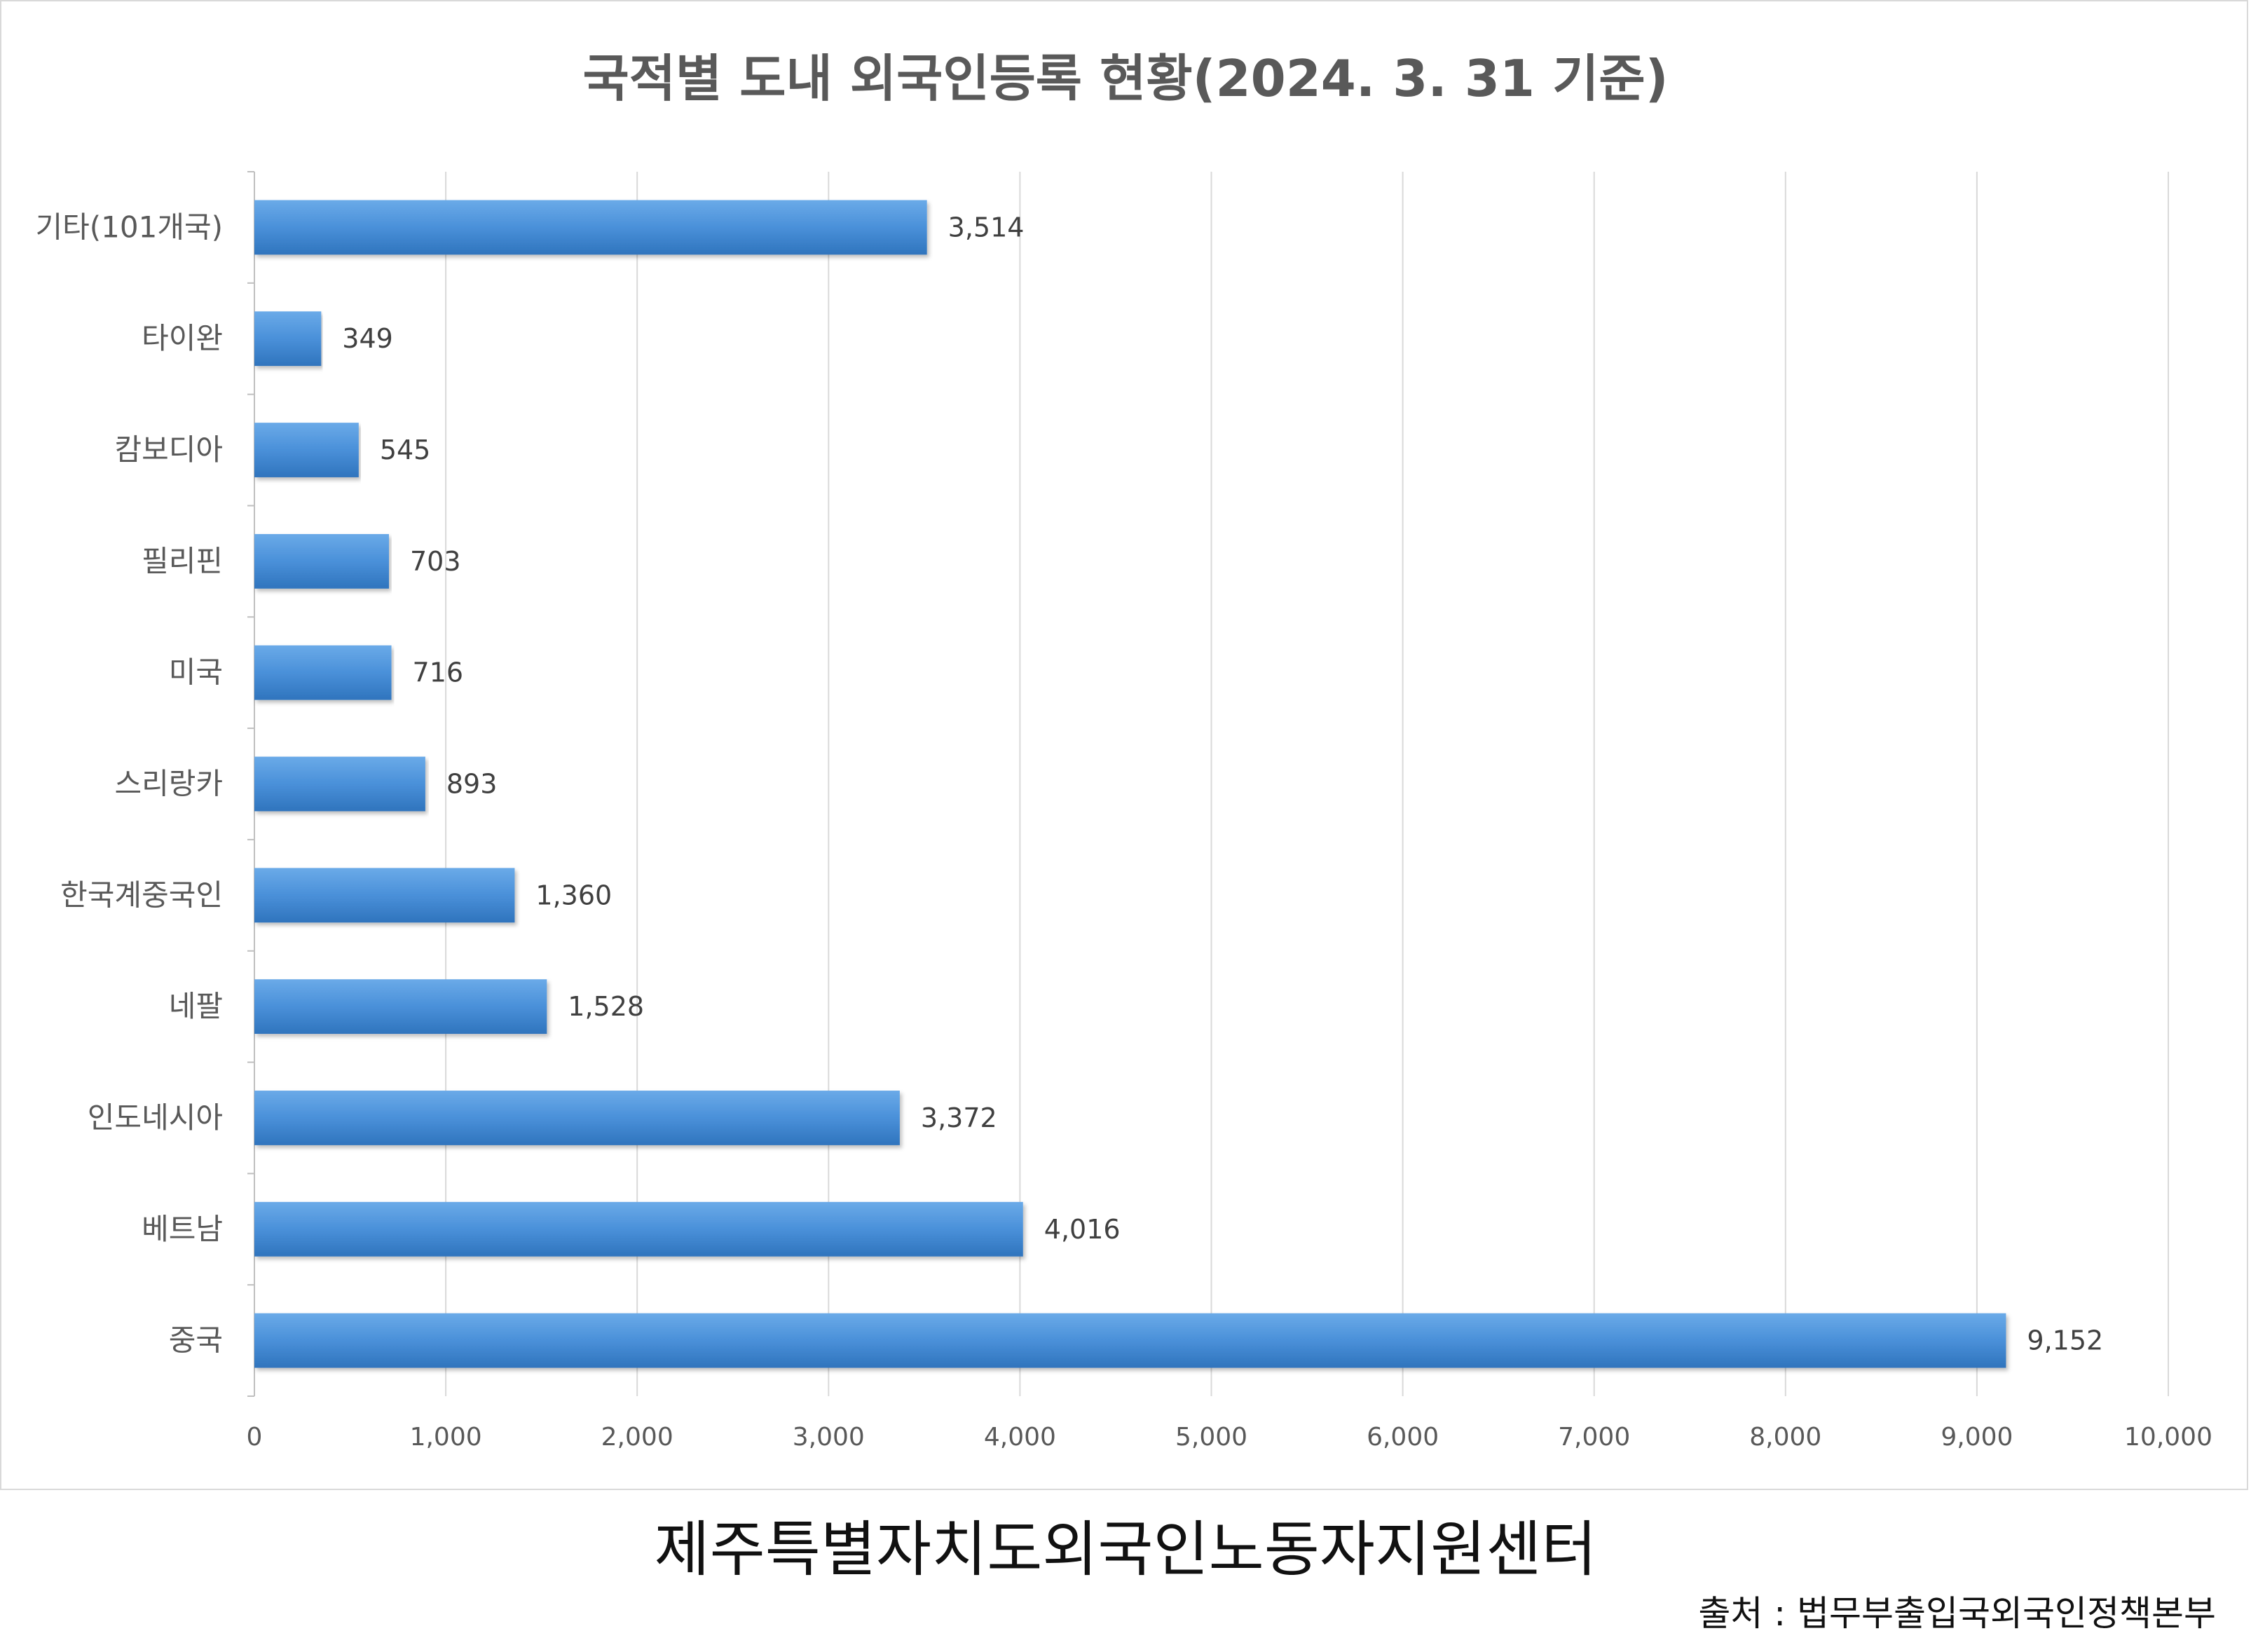 The width and height of the screenshot is (2251, 1652). Describe the element at coordinates (2168, 1437) in the screenshot. I see `x-tick-label: 10,000` at that location.